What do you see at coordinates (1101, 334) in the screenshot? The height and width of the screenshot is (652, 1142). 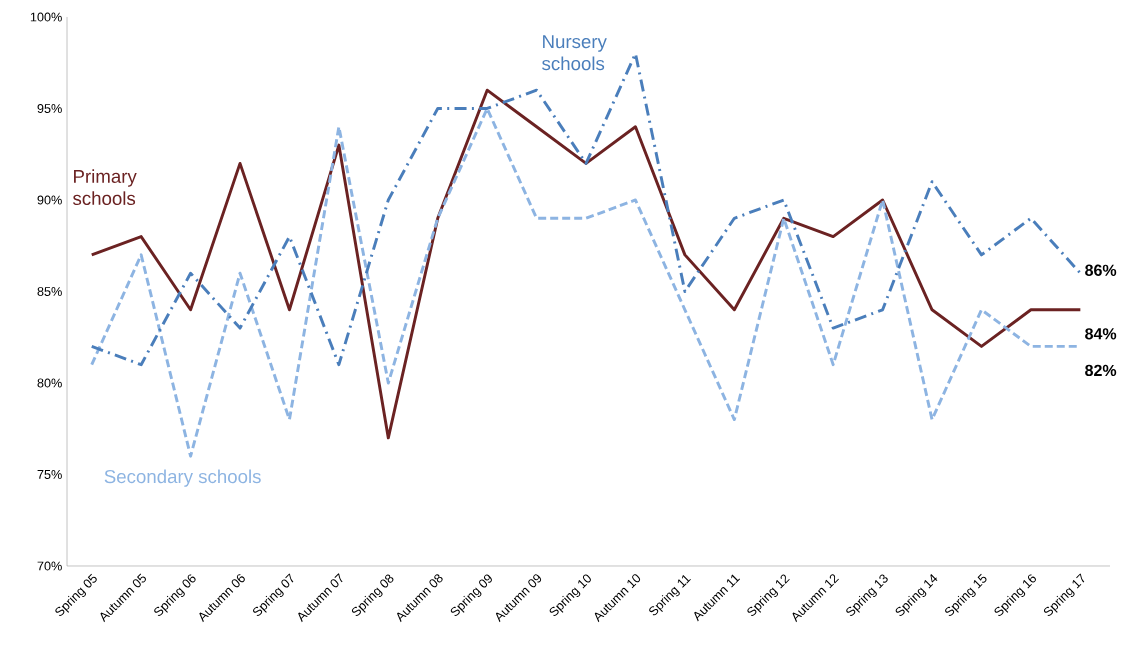 I see `annotation: 84%` at bounding box center [1101, 334].